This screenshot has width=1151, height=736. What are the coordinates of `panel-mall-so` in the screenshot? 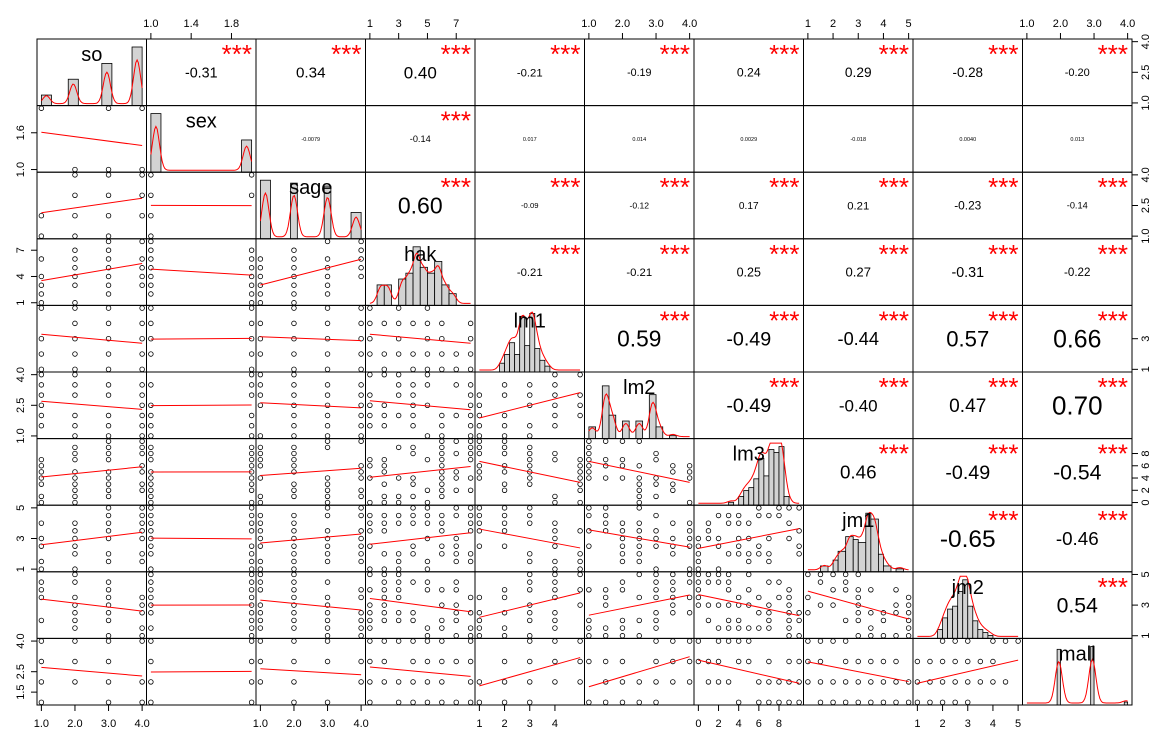 It's located at (91, 671).